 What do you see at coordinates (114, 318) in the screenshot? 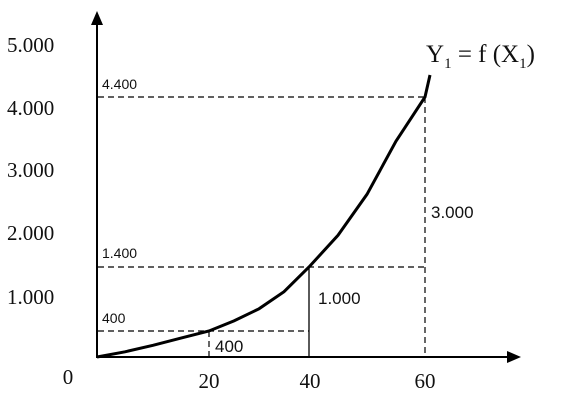
I see `guide-label-400: 400` at bounding box center [114, 318].